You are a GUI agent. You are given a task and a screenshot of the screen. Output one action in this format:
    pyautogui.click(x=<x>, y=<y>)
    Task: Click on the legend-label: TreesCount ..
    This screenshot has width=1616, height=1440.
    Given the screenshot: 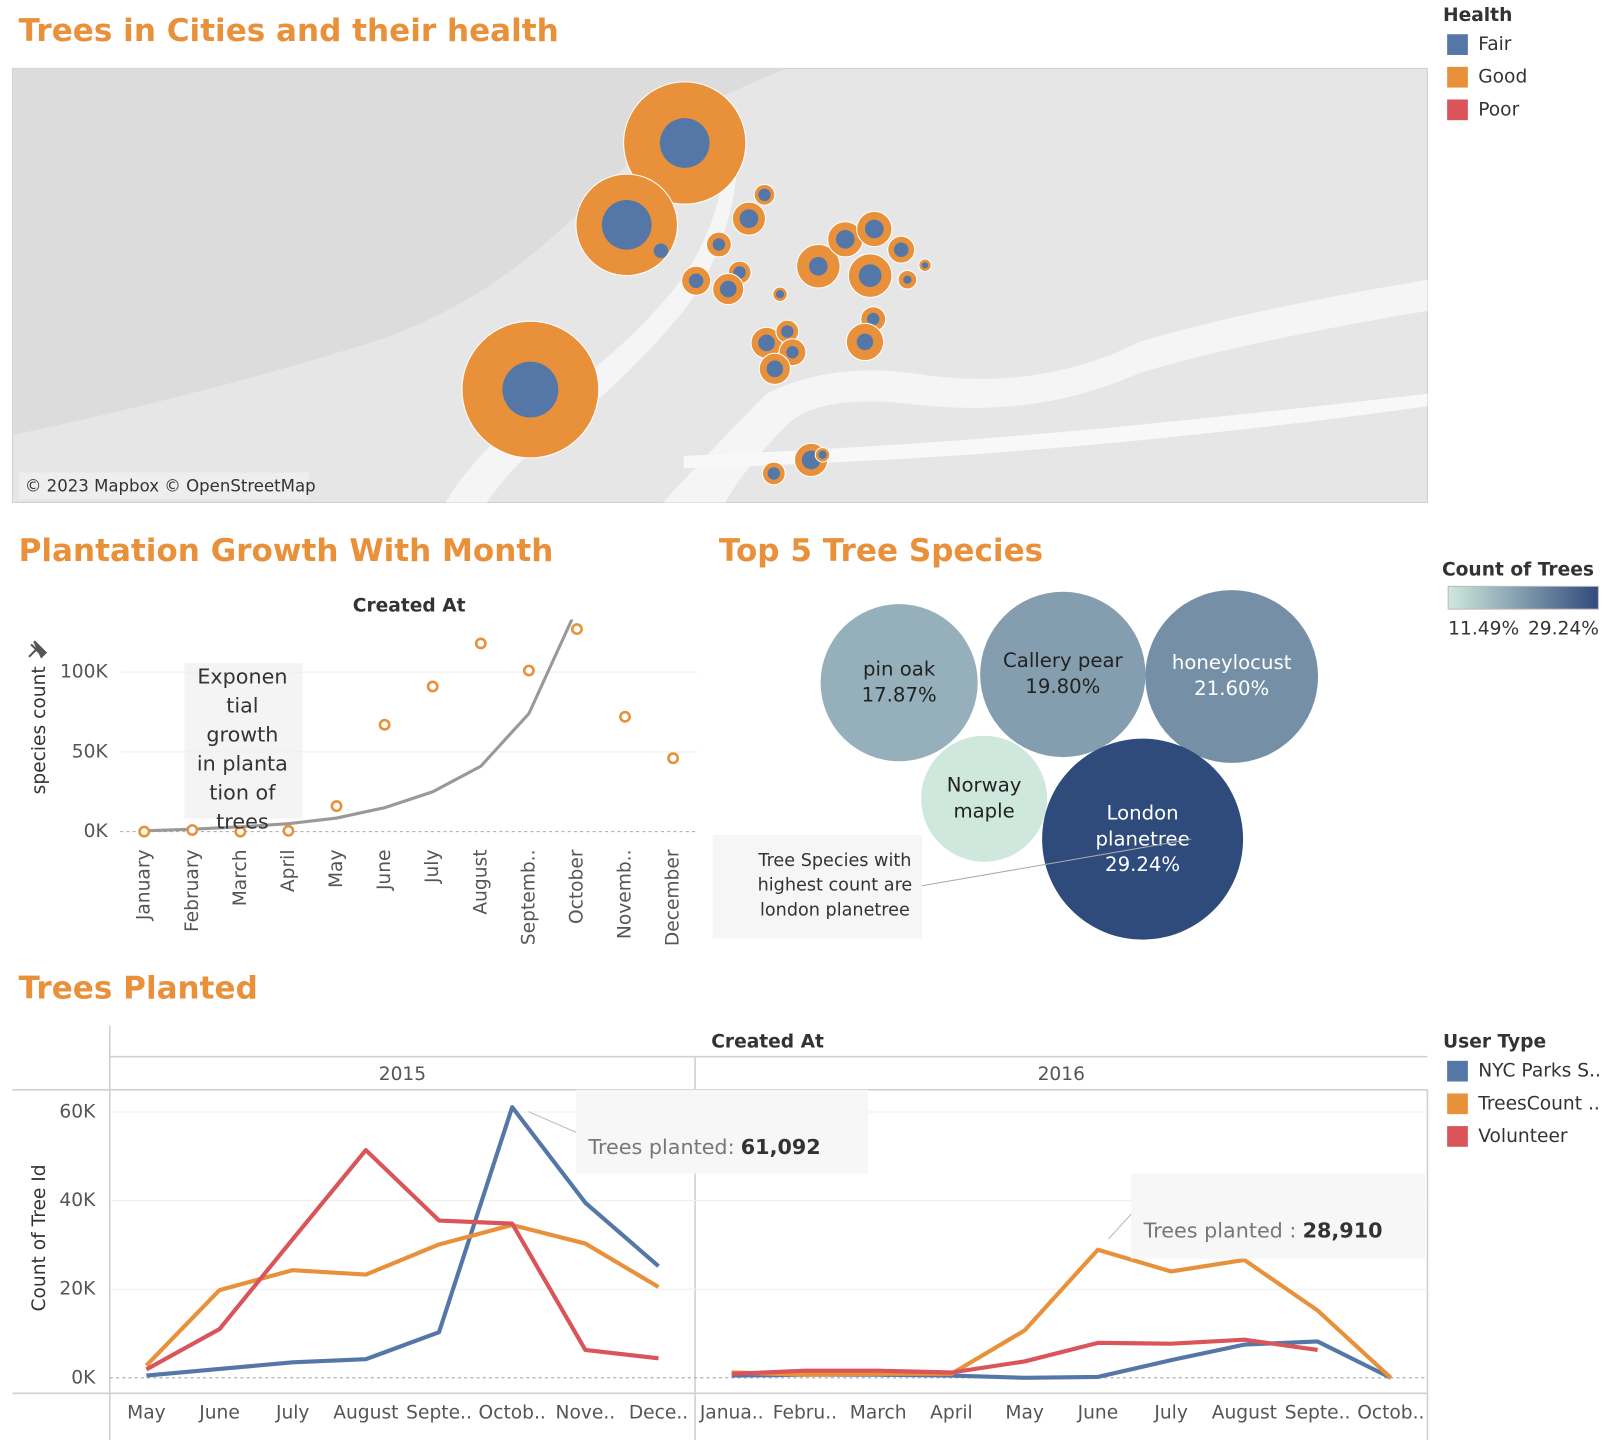 What is the action you would take?
    pyautogui.click(x=1538, y=1103)
    